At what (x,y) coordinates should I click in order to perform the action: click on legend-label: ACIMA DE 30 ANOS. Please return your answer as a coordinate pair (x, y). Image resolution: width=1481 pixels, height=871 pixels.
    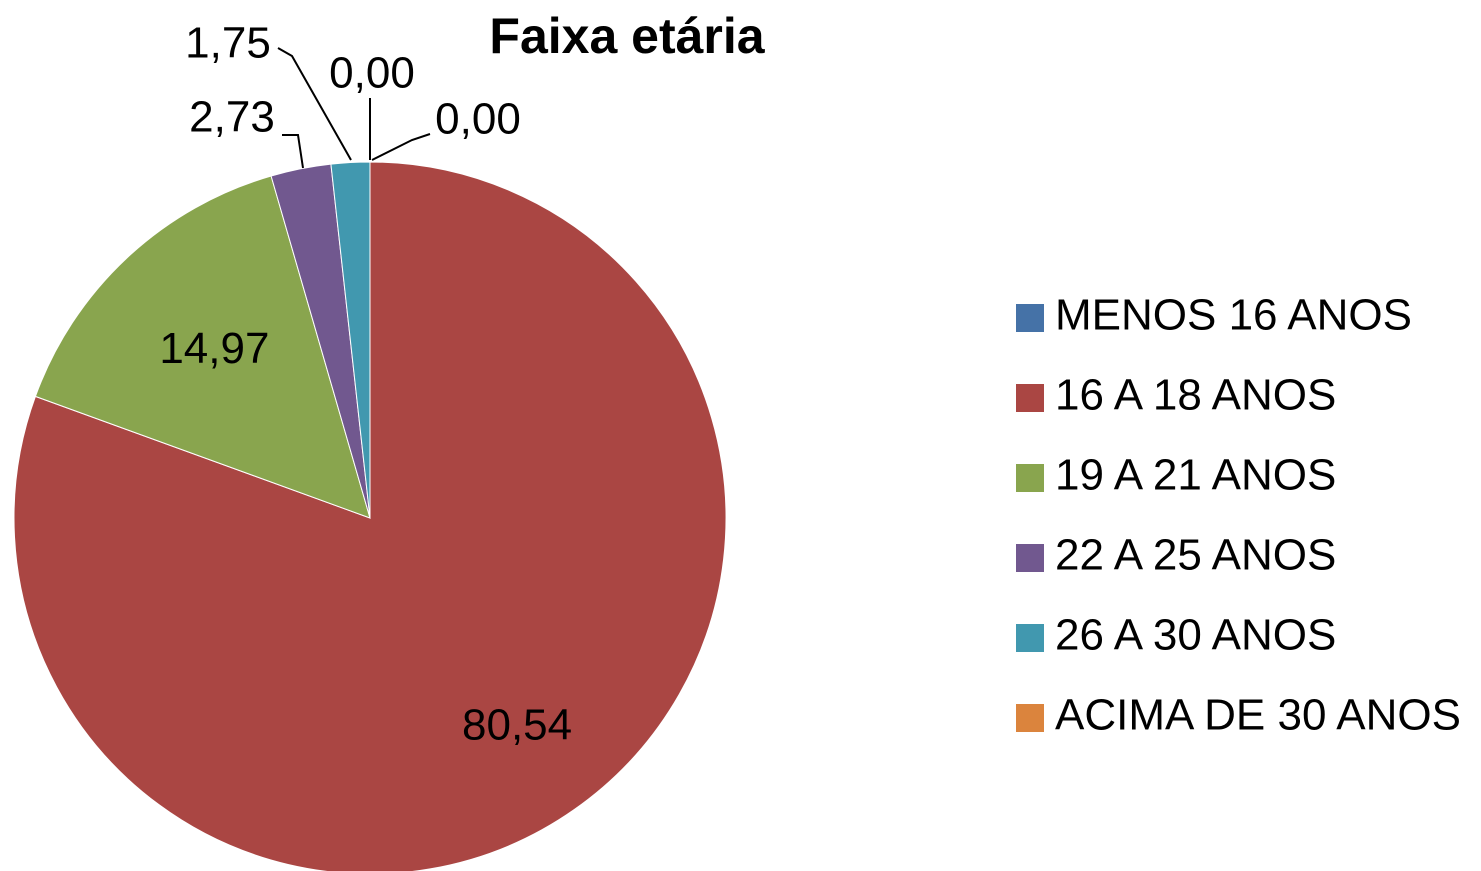
    Looking at the image, I should click on (1258, 715).